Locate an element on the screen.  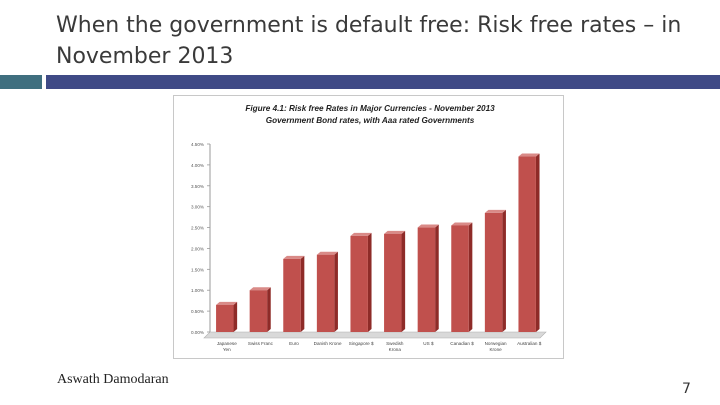
x-tick-label: Swedish is located at coordinates (395, 343).